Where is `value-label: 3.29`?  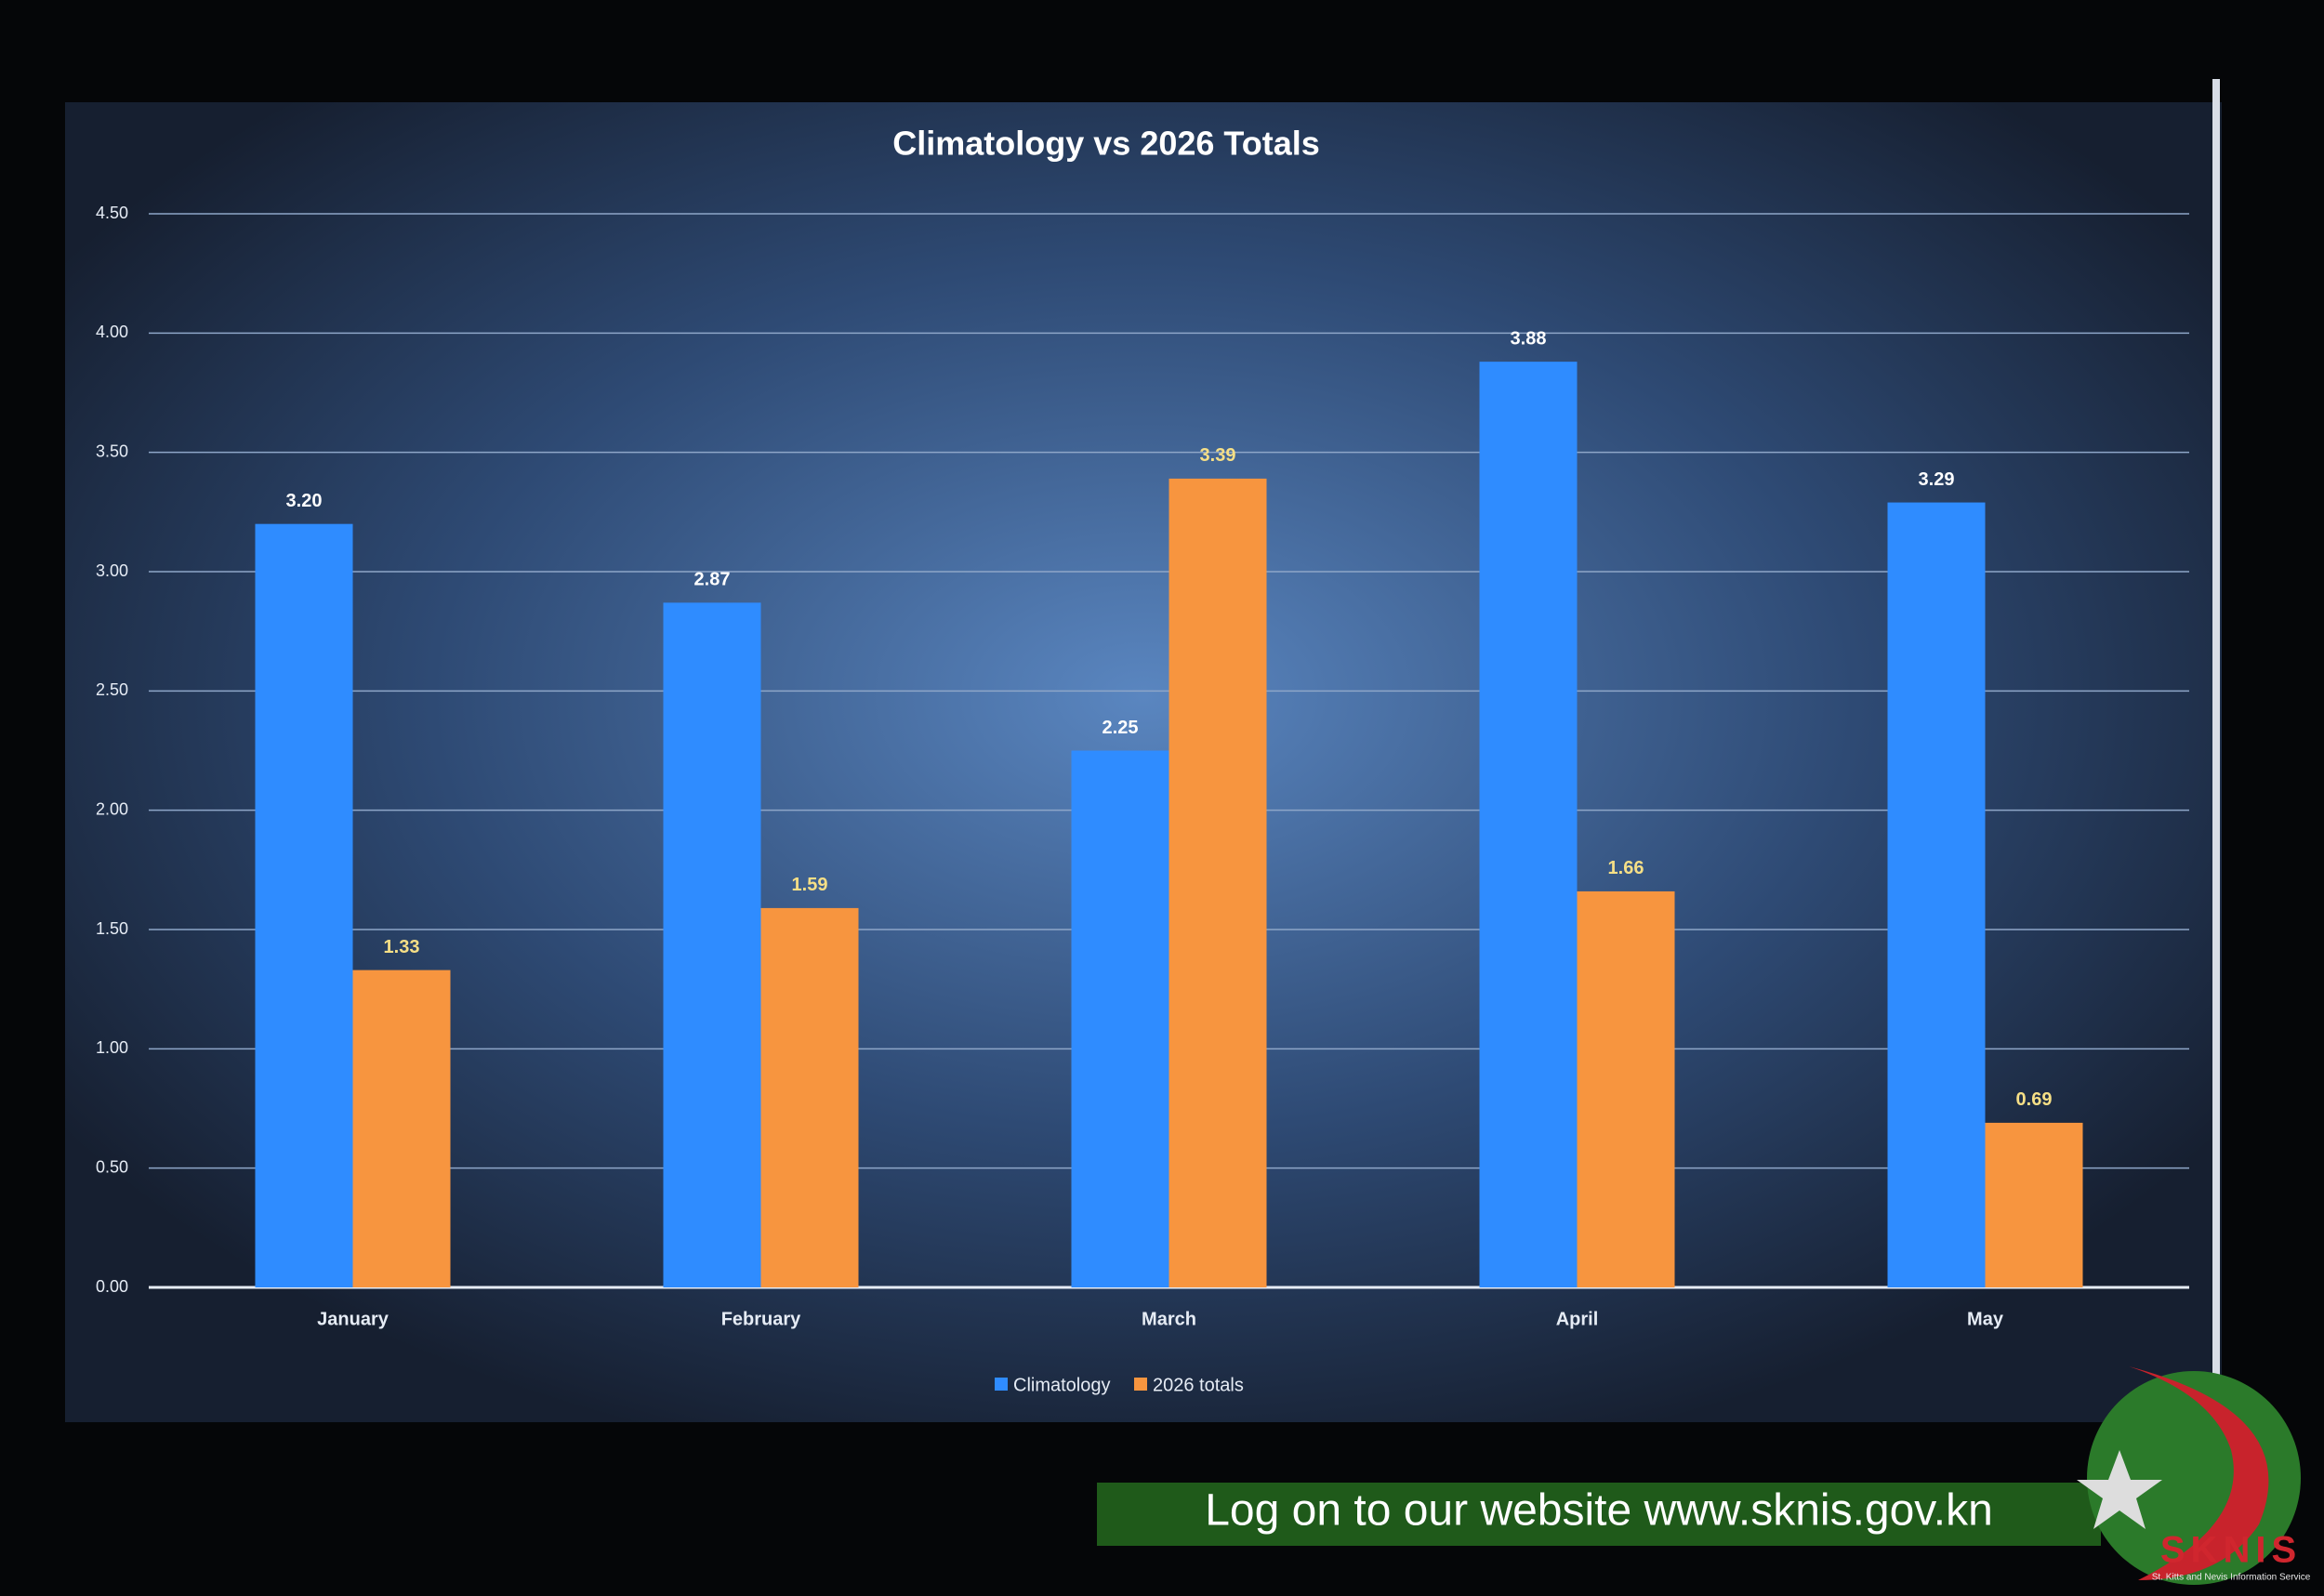 value-label: 3.29 is located at coordinates (1937, 480).